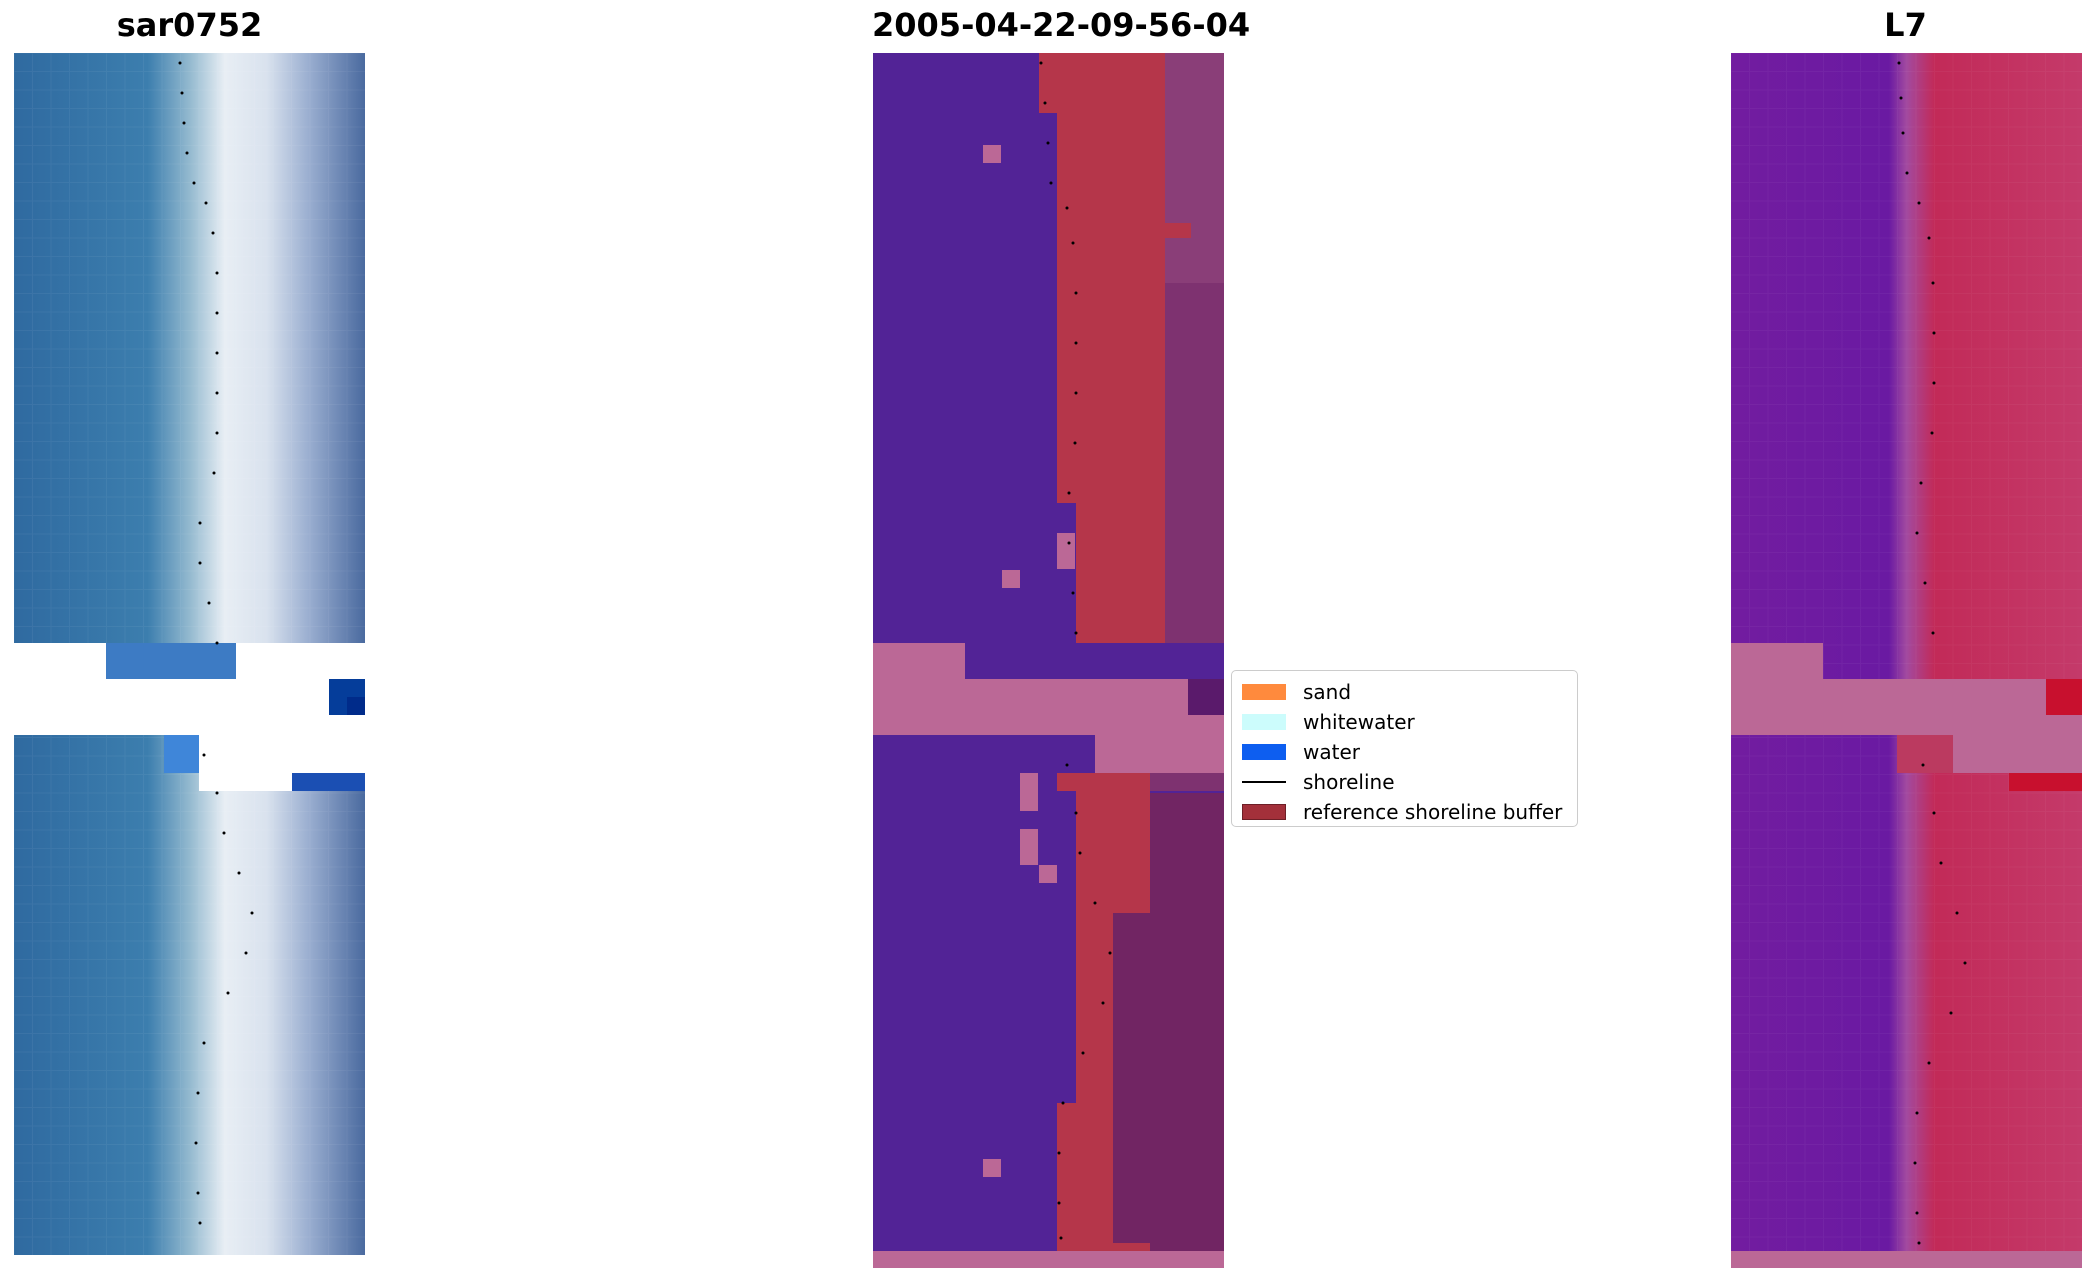 The width and height of the screenshot is (2095, 1283). What do you see at coordinates (1349, 782) in the screenshot?
I see `legend-label: shoreline` at bounding box center [1349, 782].